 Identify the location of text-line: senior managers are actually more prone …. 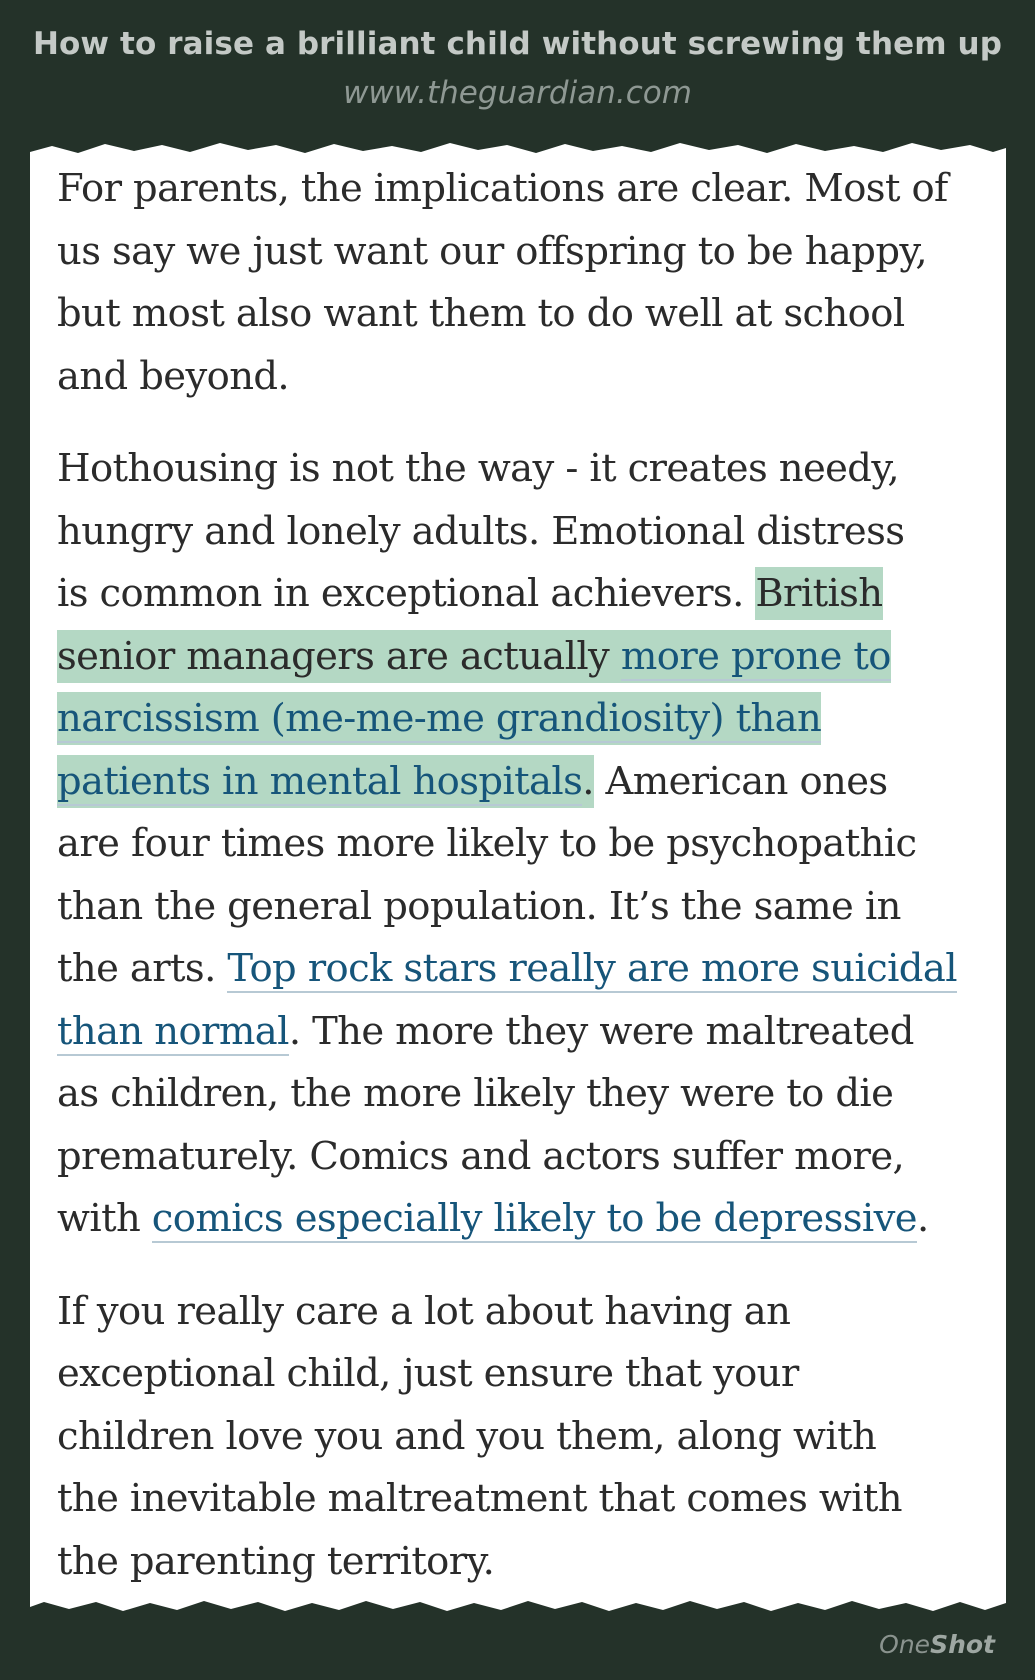
(532, 657).